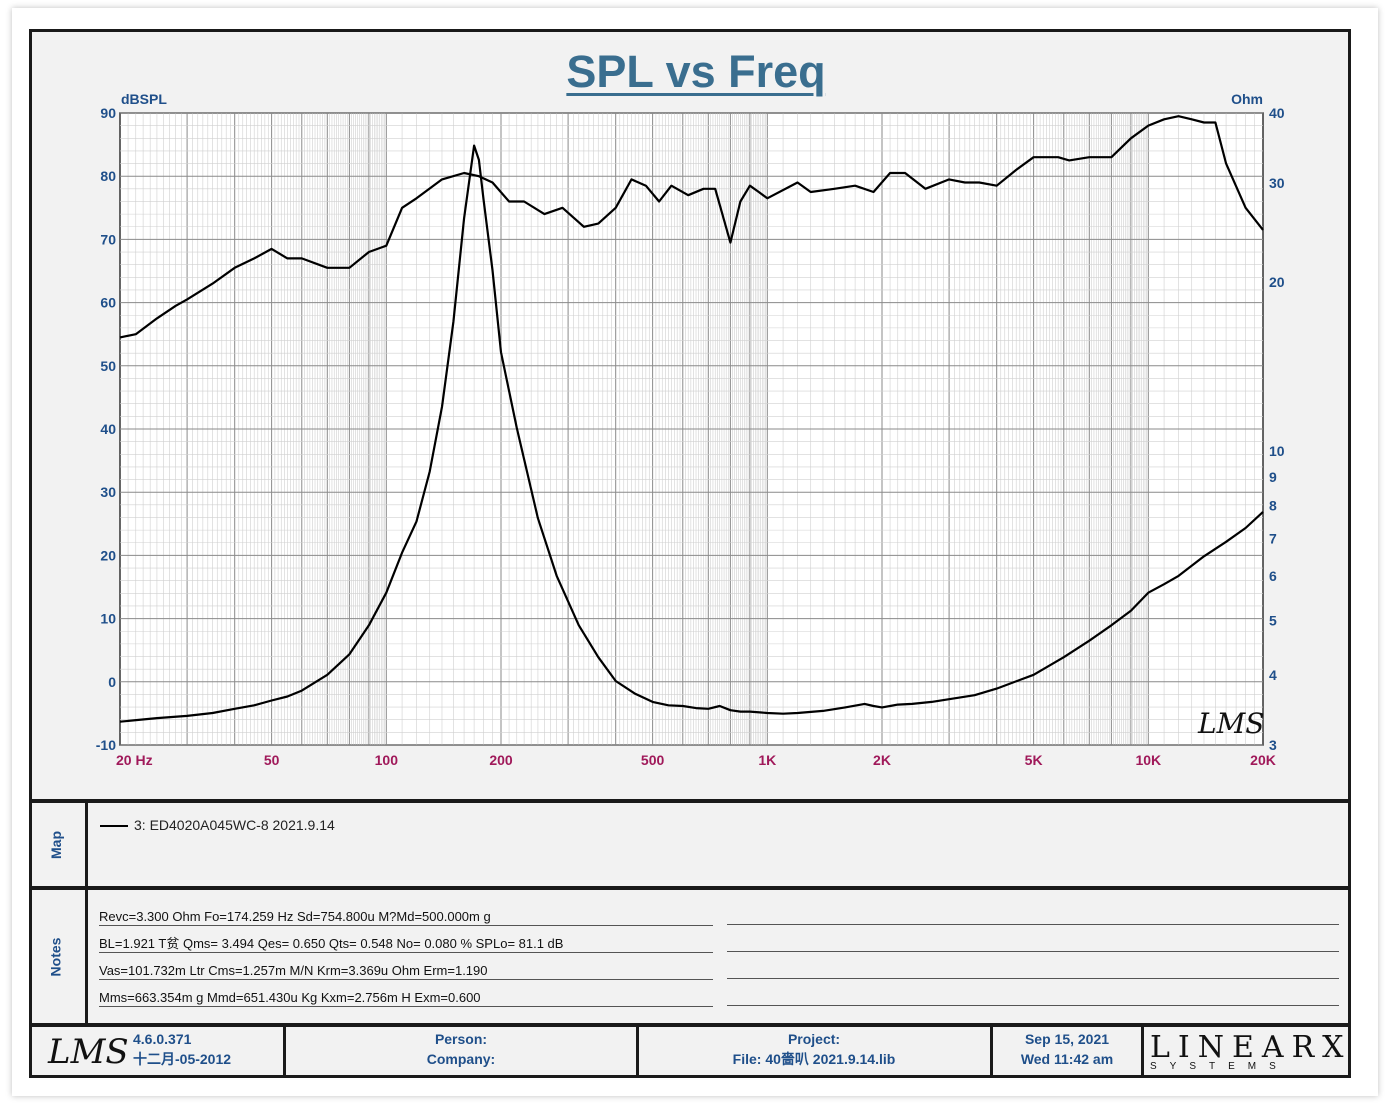 The height and width of the screenshot is (1105, 1392). What do you see at coordinates (653, 760) in the screenshot?
I see `x-tick-label: 500` at bounding box center [653, 760].